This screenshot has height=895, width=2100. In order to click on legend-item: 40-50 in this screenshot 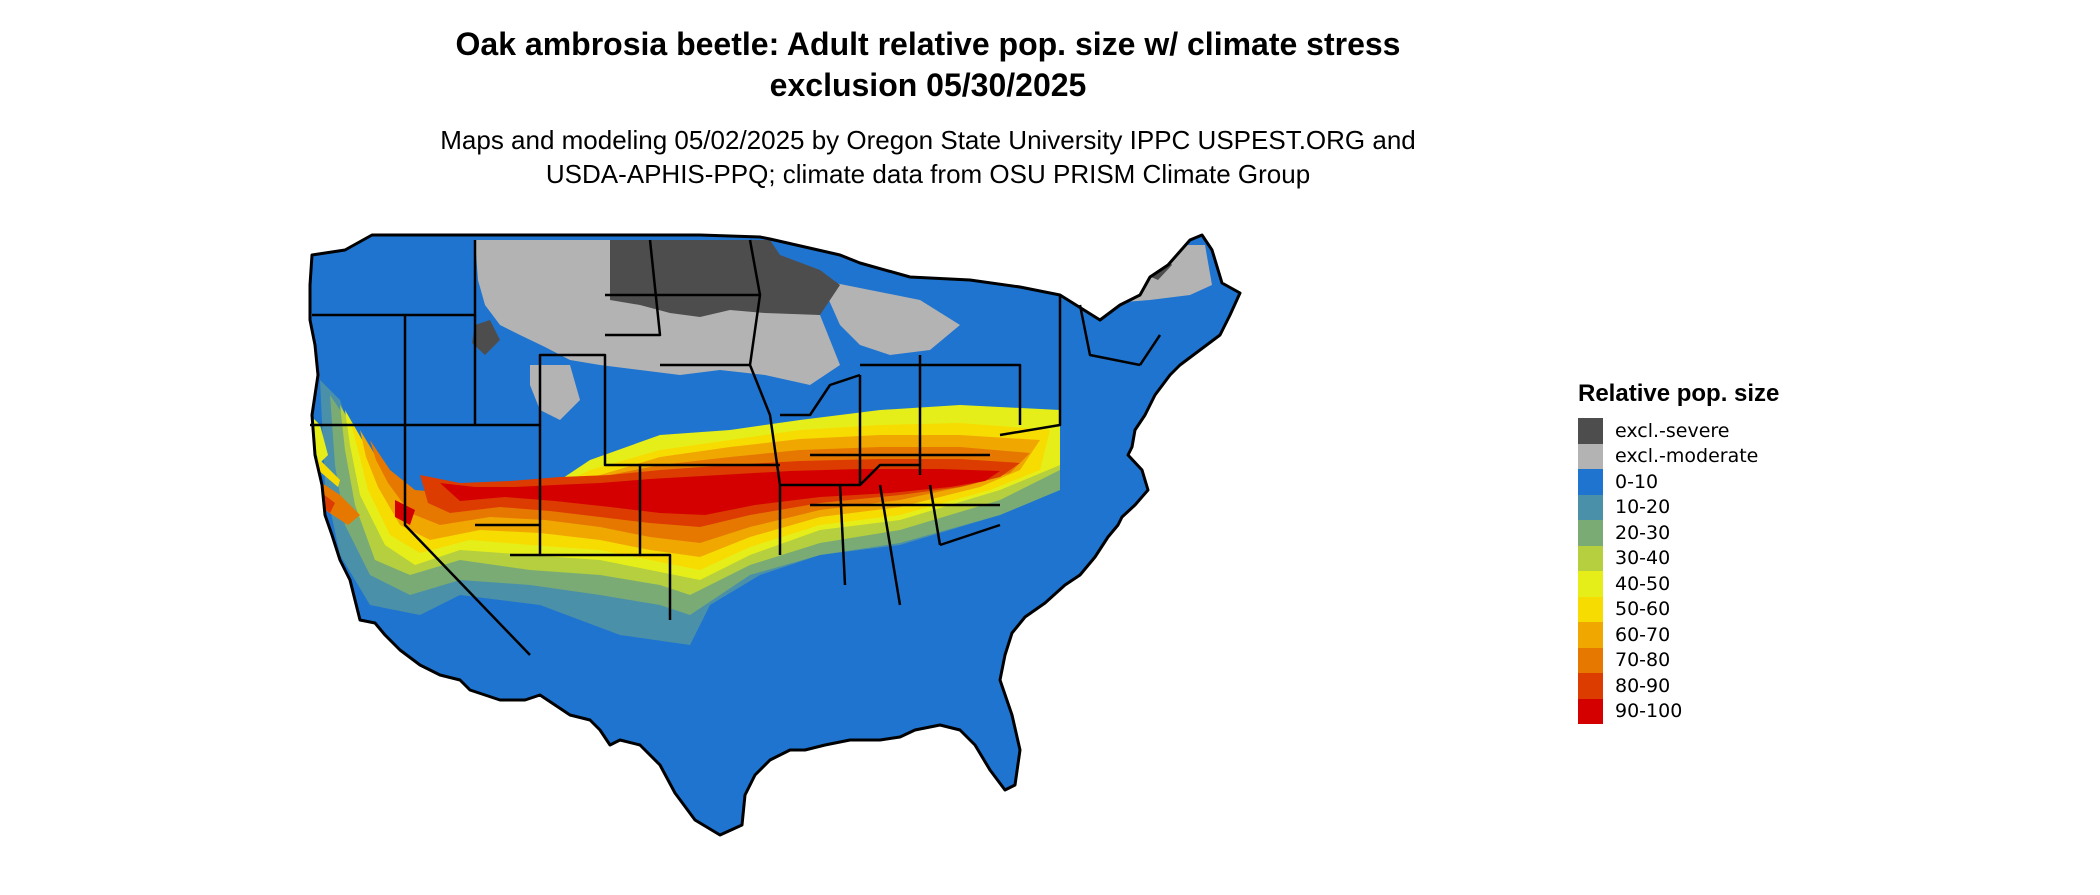, I will do `click(1678, 584)`.